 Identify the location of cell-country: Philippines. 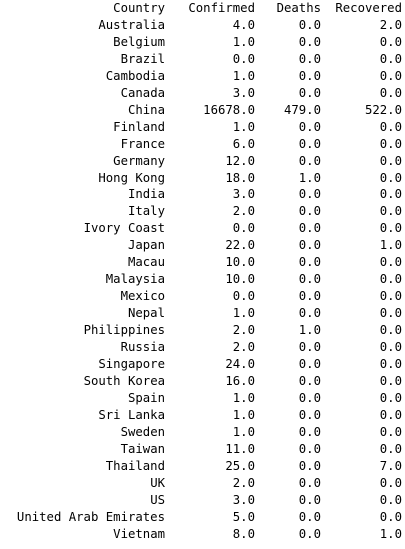
(124, 330).